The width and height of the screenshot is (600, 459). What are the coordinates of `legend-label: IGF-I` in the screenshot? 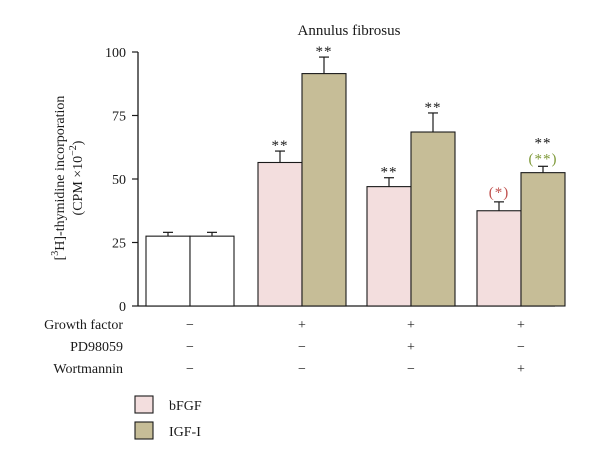 It's located at (185, 432).